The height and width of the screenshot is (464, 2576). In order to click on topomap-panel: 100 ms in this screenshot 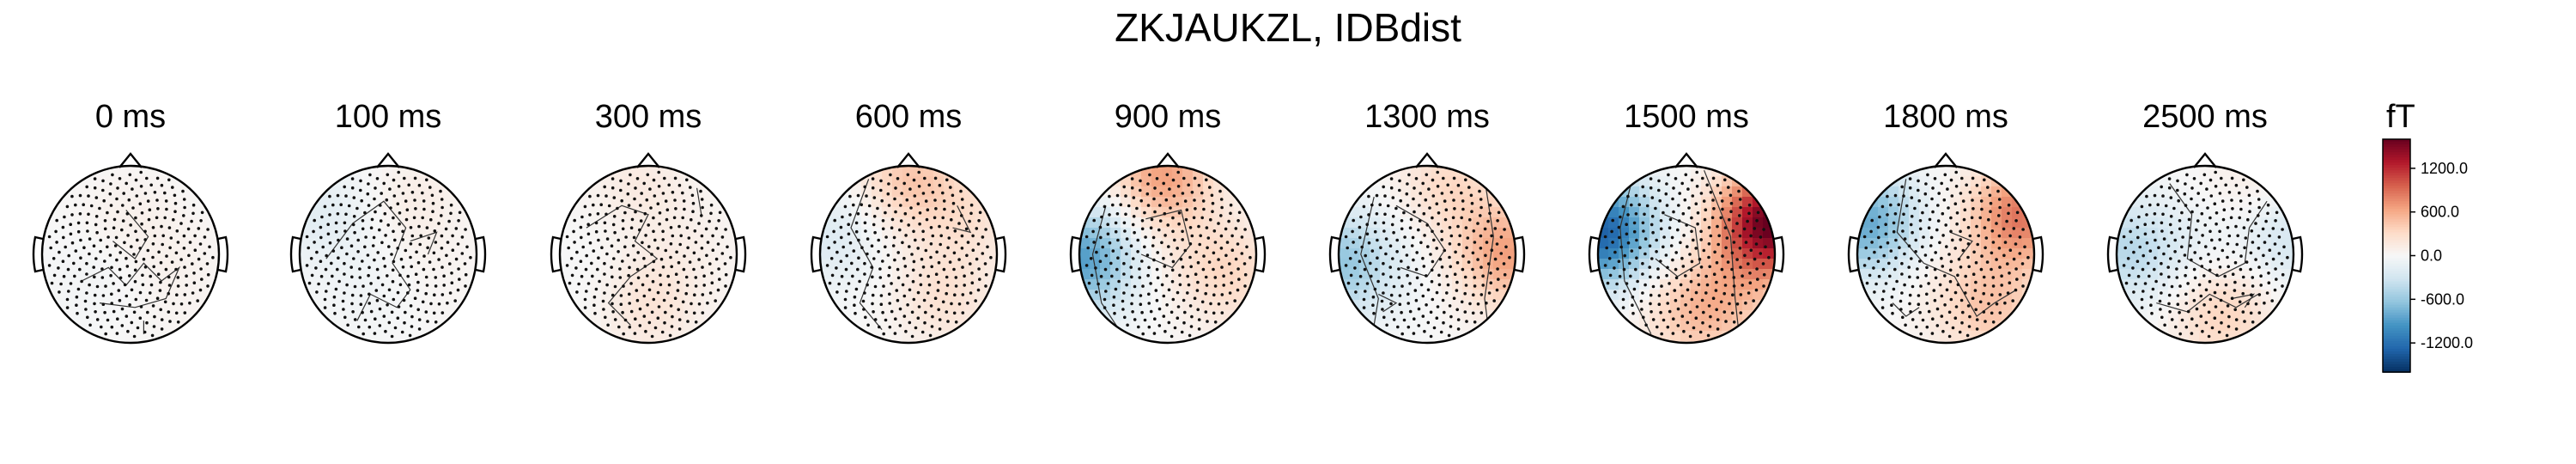, I will do `click(388, 222)`.